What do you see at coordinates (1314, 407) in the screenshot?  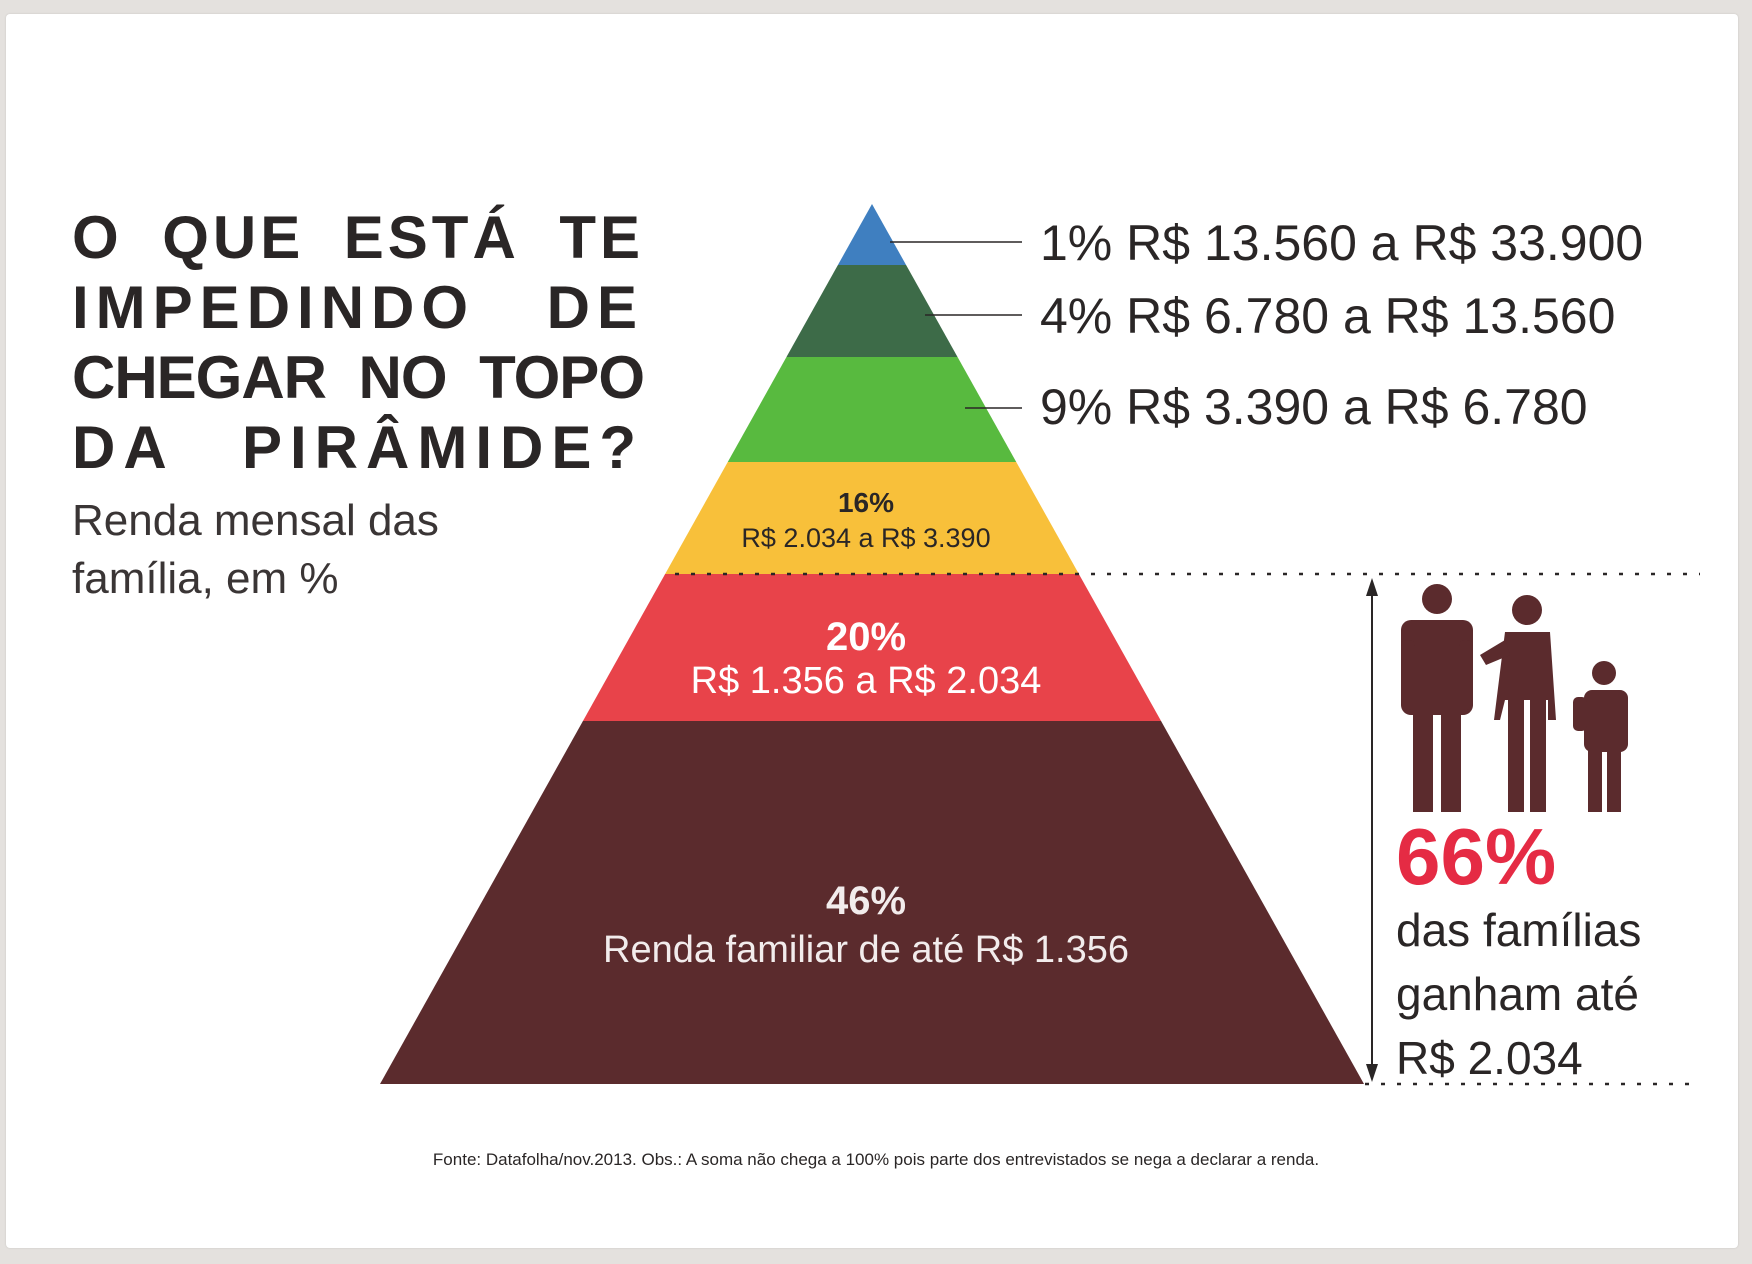 I see `tier-outside-label-9: 9% R$ 3.390 a R$ 6.780` at bounding box center [1314, 407].